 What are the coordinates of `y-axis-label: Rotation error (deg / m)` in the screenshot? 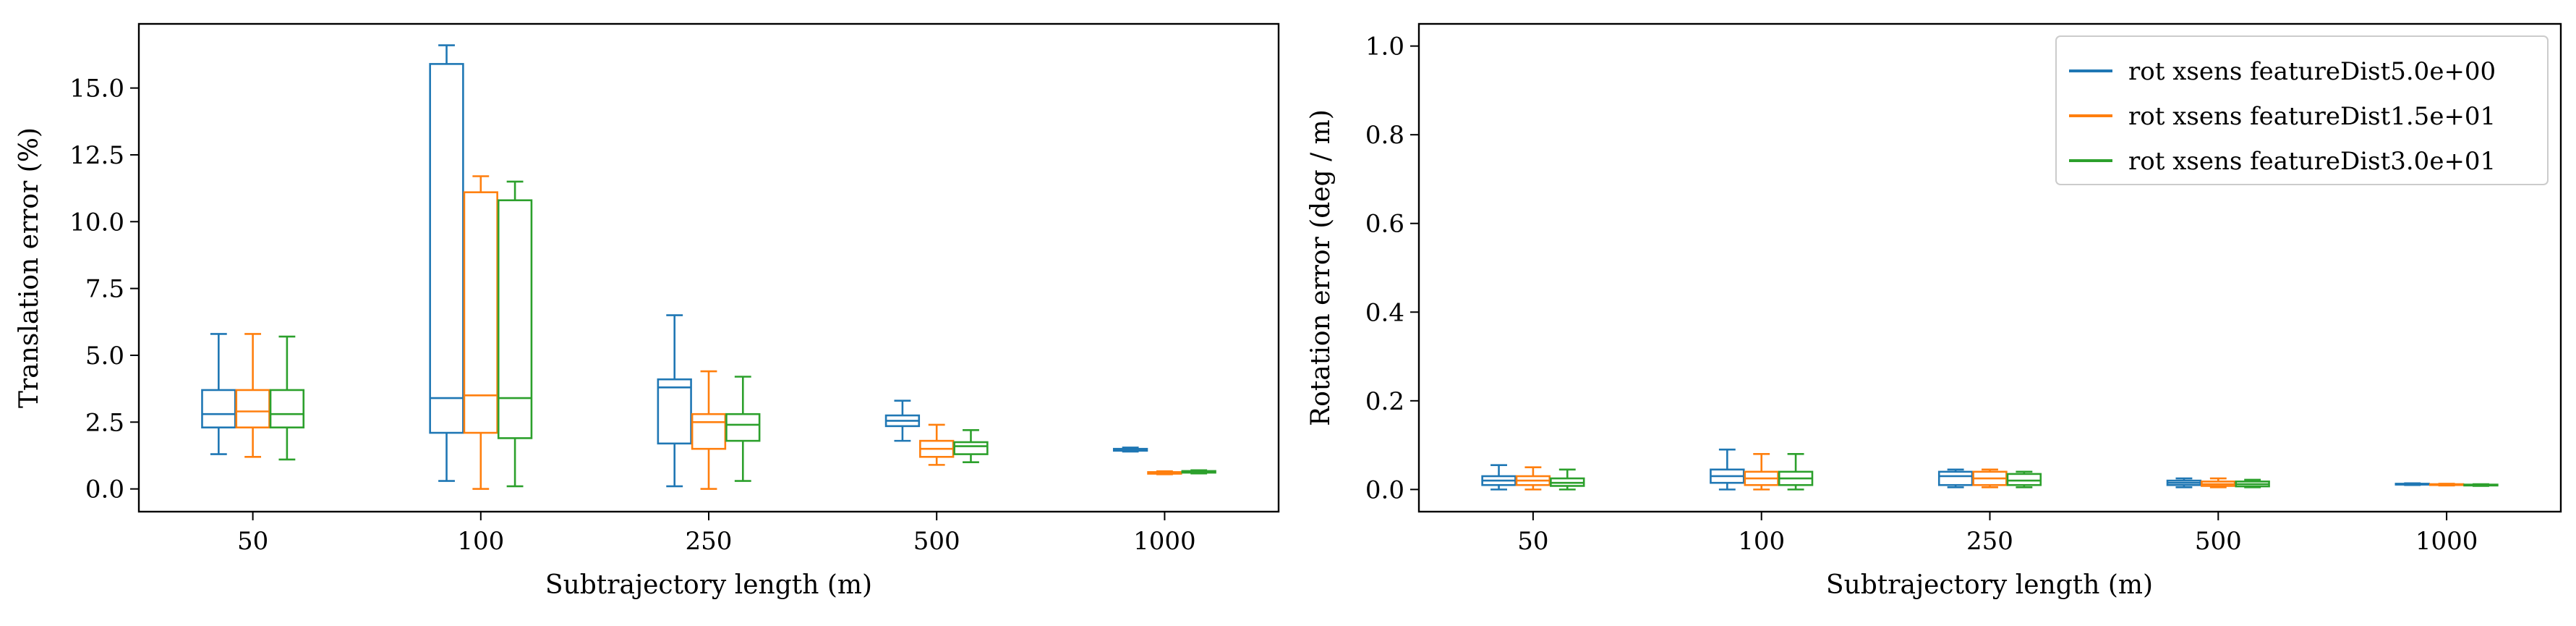 It's located at (1321, 267).